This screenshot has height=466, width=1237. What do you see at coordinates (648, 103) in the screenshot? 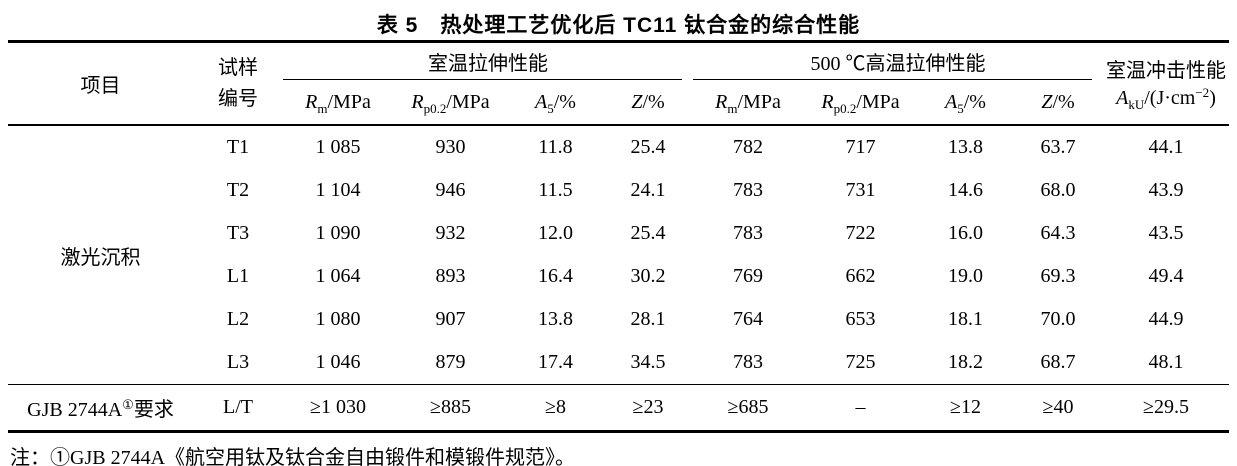
I see `col-header-z-rt: Z/%` at bounding box center [648, 103].